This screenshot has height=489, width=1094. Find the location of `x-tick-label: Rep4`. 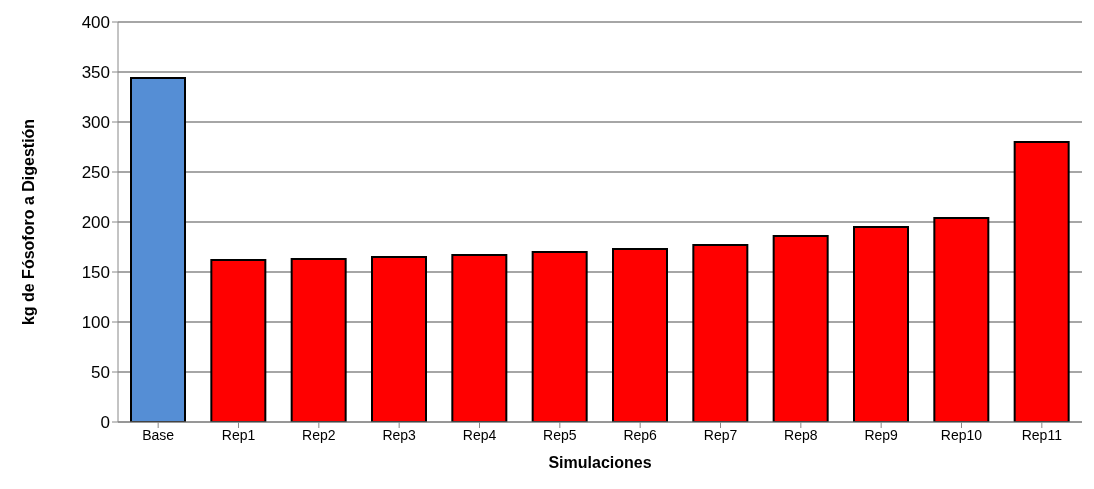

x-tick-label: Rep4 is located at coordinates (479, 434).